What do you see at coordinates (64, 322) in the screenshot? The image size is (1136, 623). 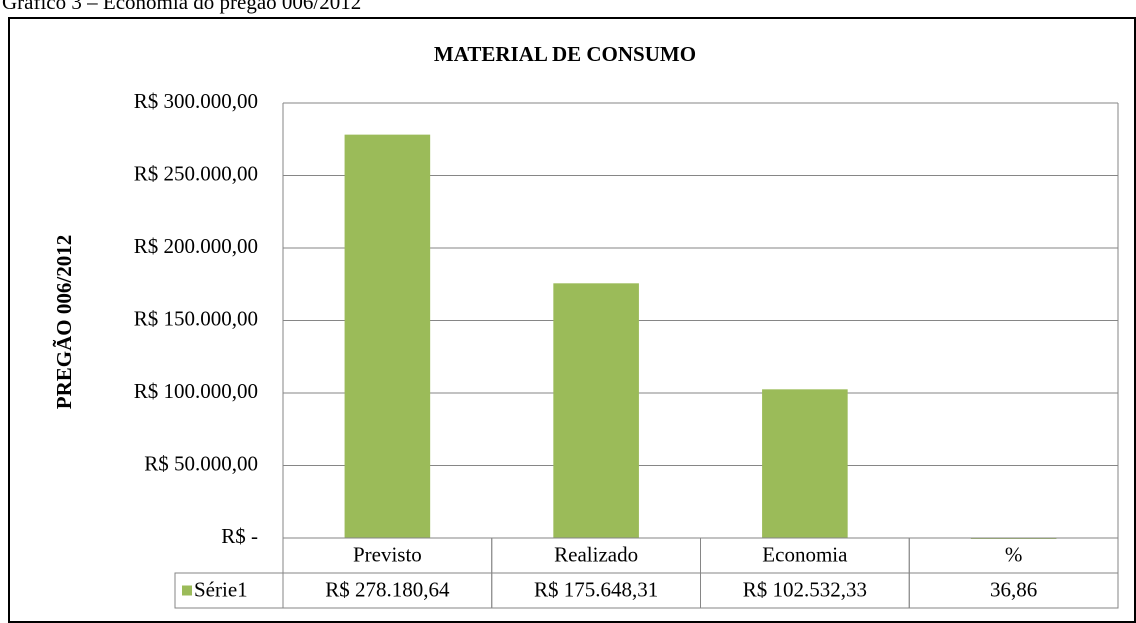 I see `y-axis-label: PREGÃO 006/2012` at bounding box center [64, 322].